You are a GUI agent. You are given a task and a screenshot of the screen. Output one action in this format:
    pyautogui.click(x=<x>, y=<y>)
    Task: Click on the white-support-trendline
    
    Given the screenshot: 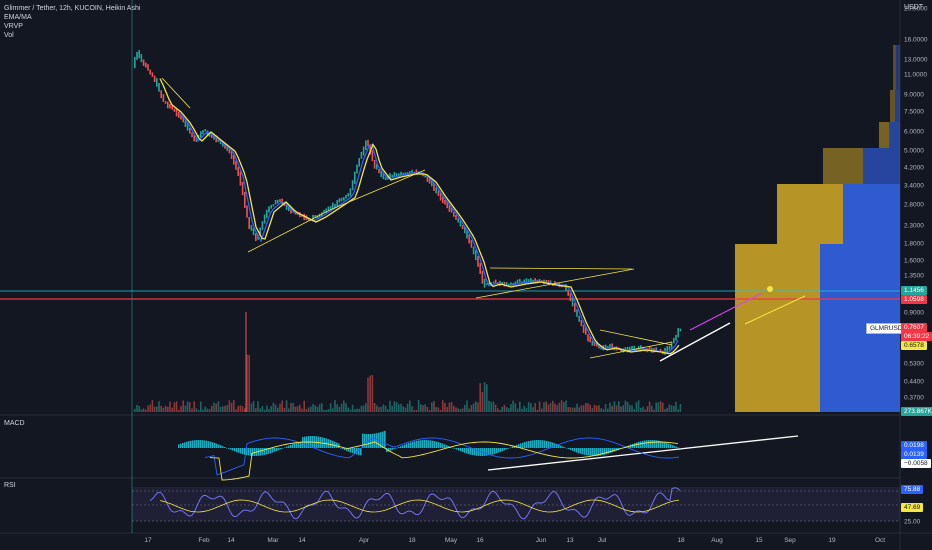 What is the action you would take?
    pyautogui.click(x=695, y=342)
    